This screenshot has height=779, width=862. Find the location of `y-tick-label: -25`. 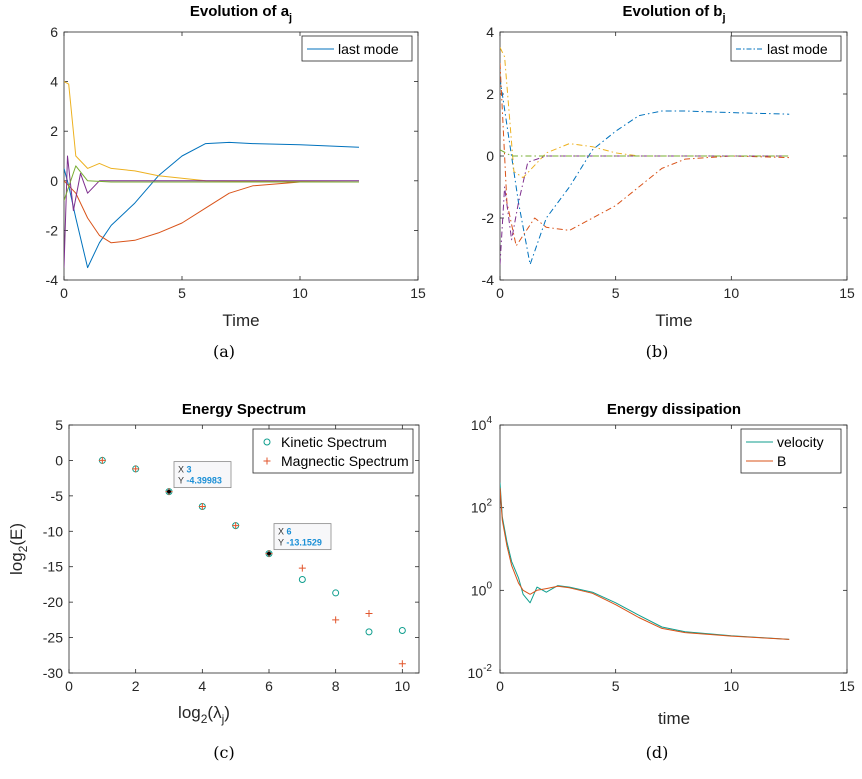

y-tick-label: -25 is located at coordinates (53, 638).